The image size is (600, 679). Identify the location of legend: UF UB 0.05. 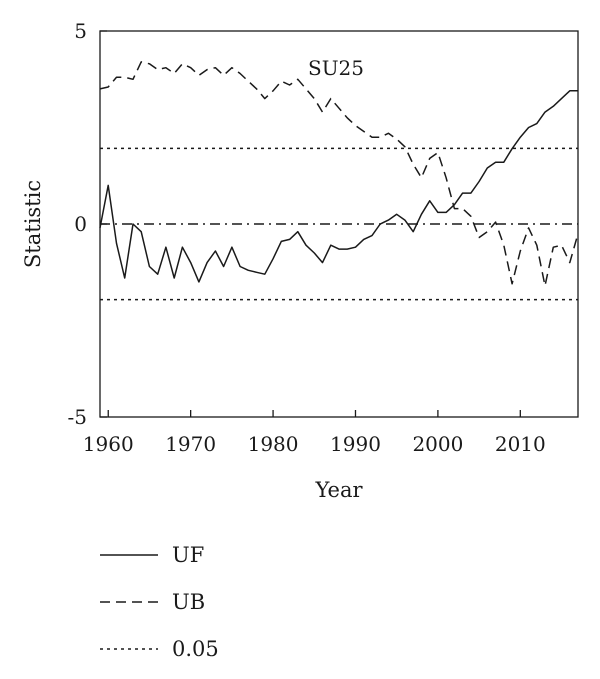
(159, 602).